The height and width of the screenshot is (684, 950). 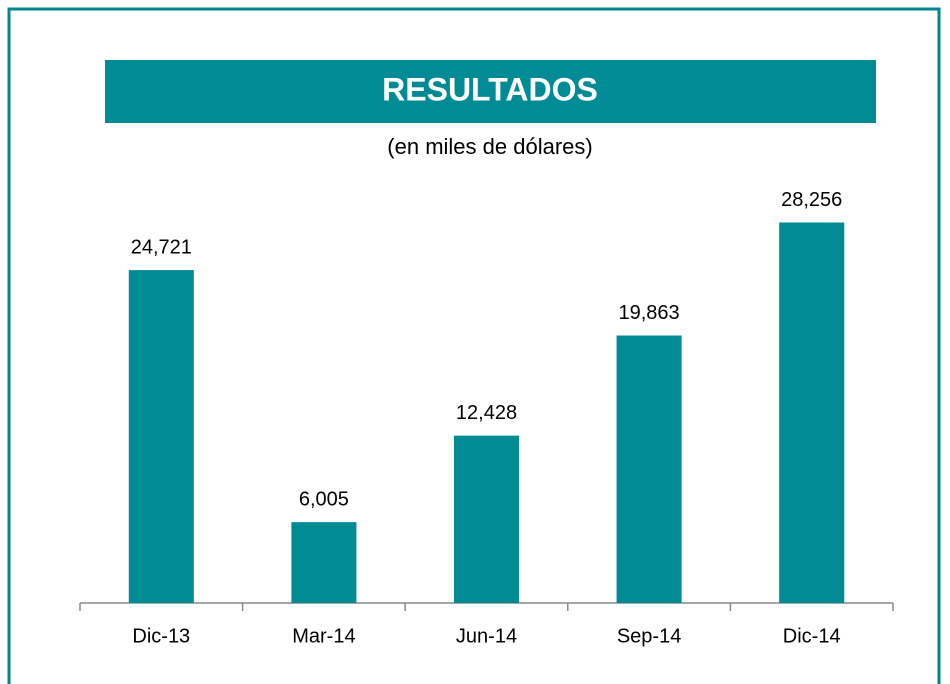 I want to click on x-tick-label: Dic-14, so click(x=812, y=636).